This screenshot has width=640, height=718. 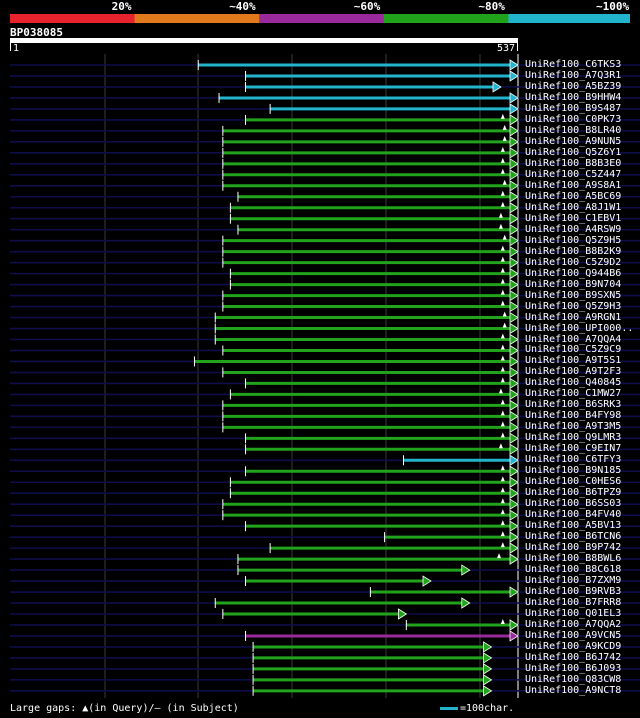 What do you see at coordinates (573, 86) in the screenshot?
I see `hit-label: UniRef100_A5BZ39` at bounding box center [573, 86].